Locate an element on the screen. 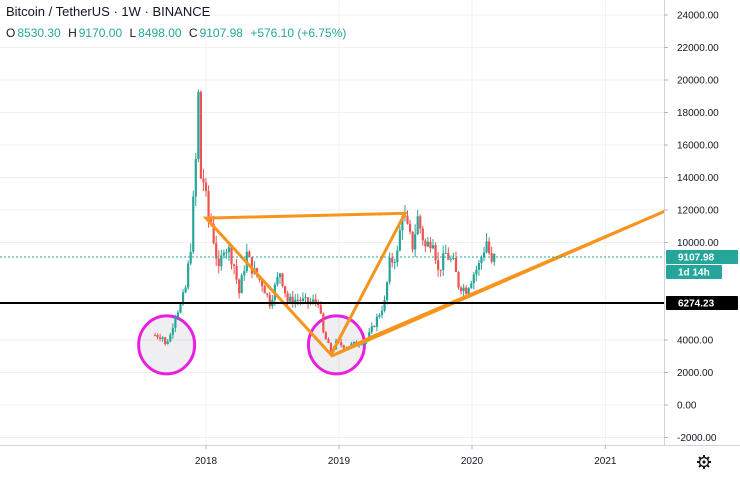  time-axis-background is located at coordinates (370, 463).